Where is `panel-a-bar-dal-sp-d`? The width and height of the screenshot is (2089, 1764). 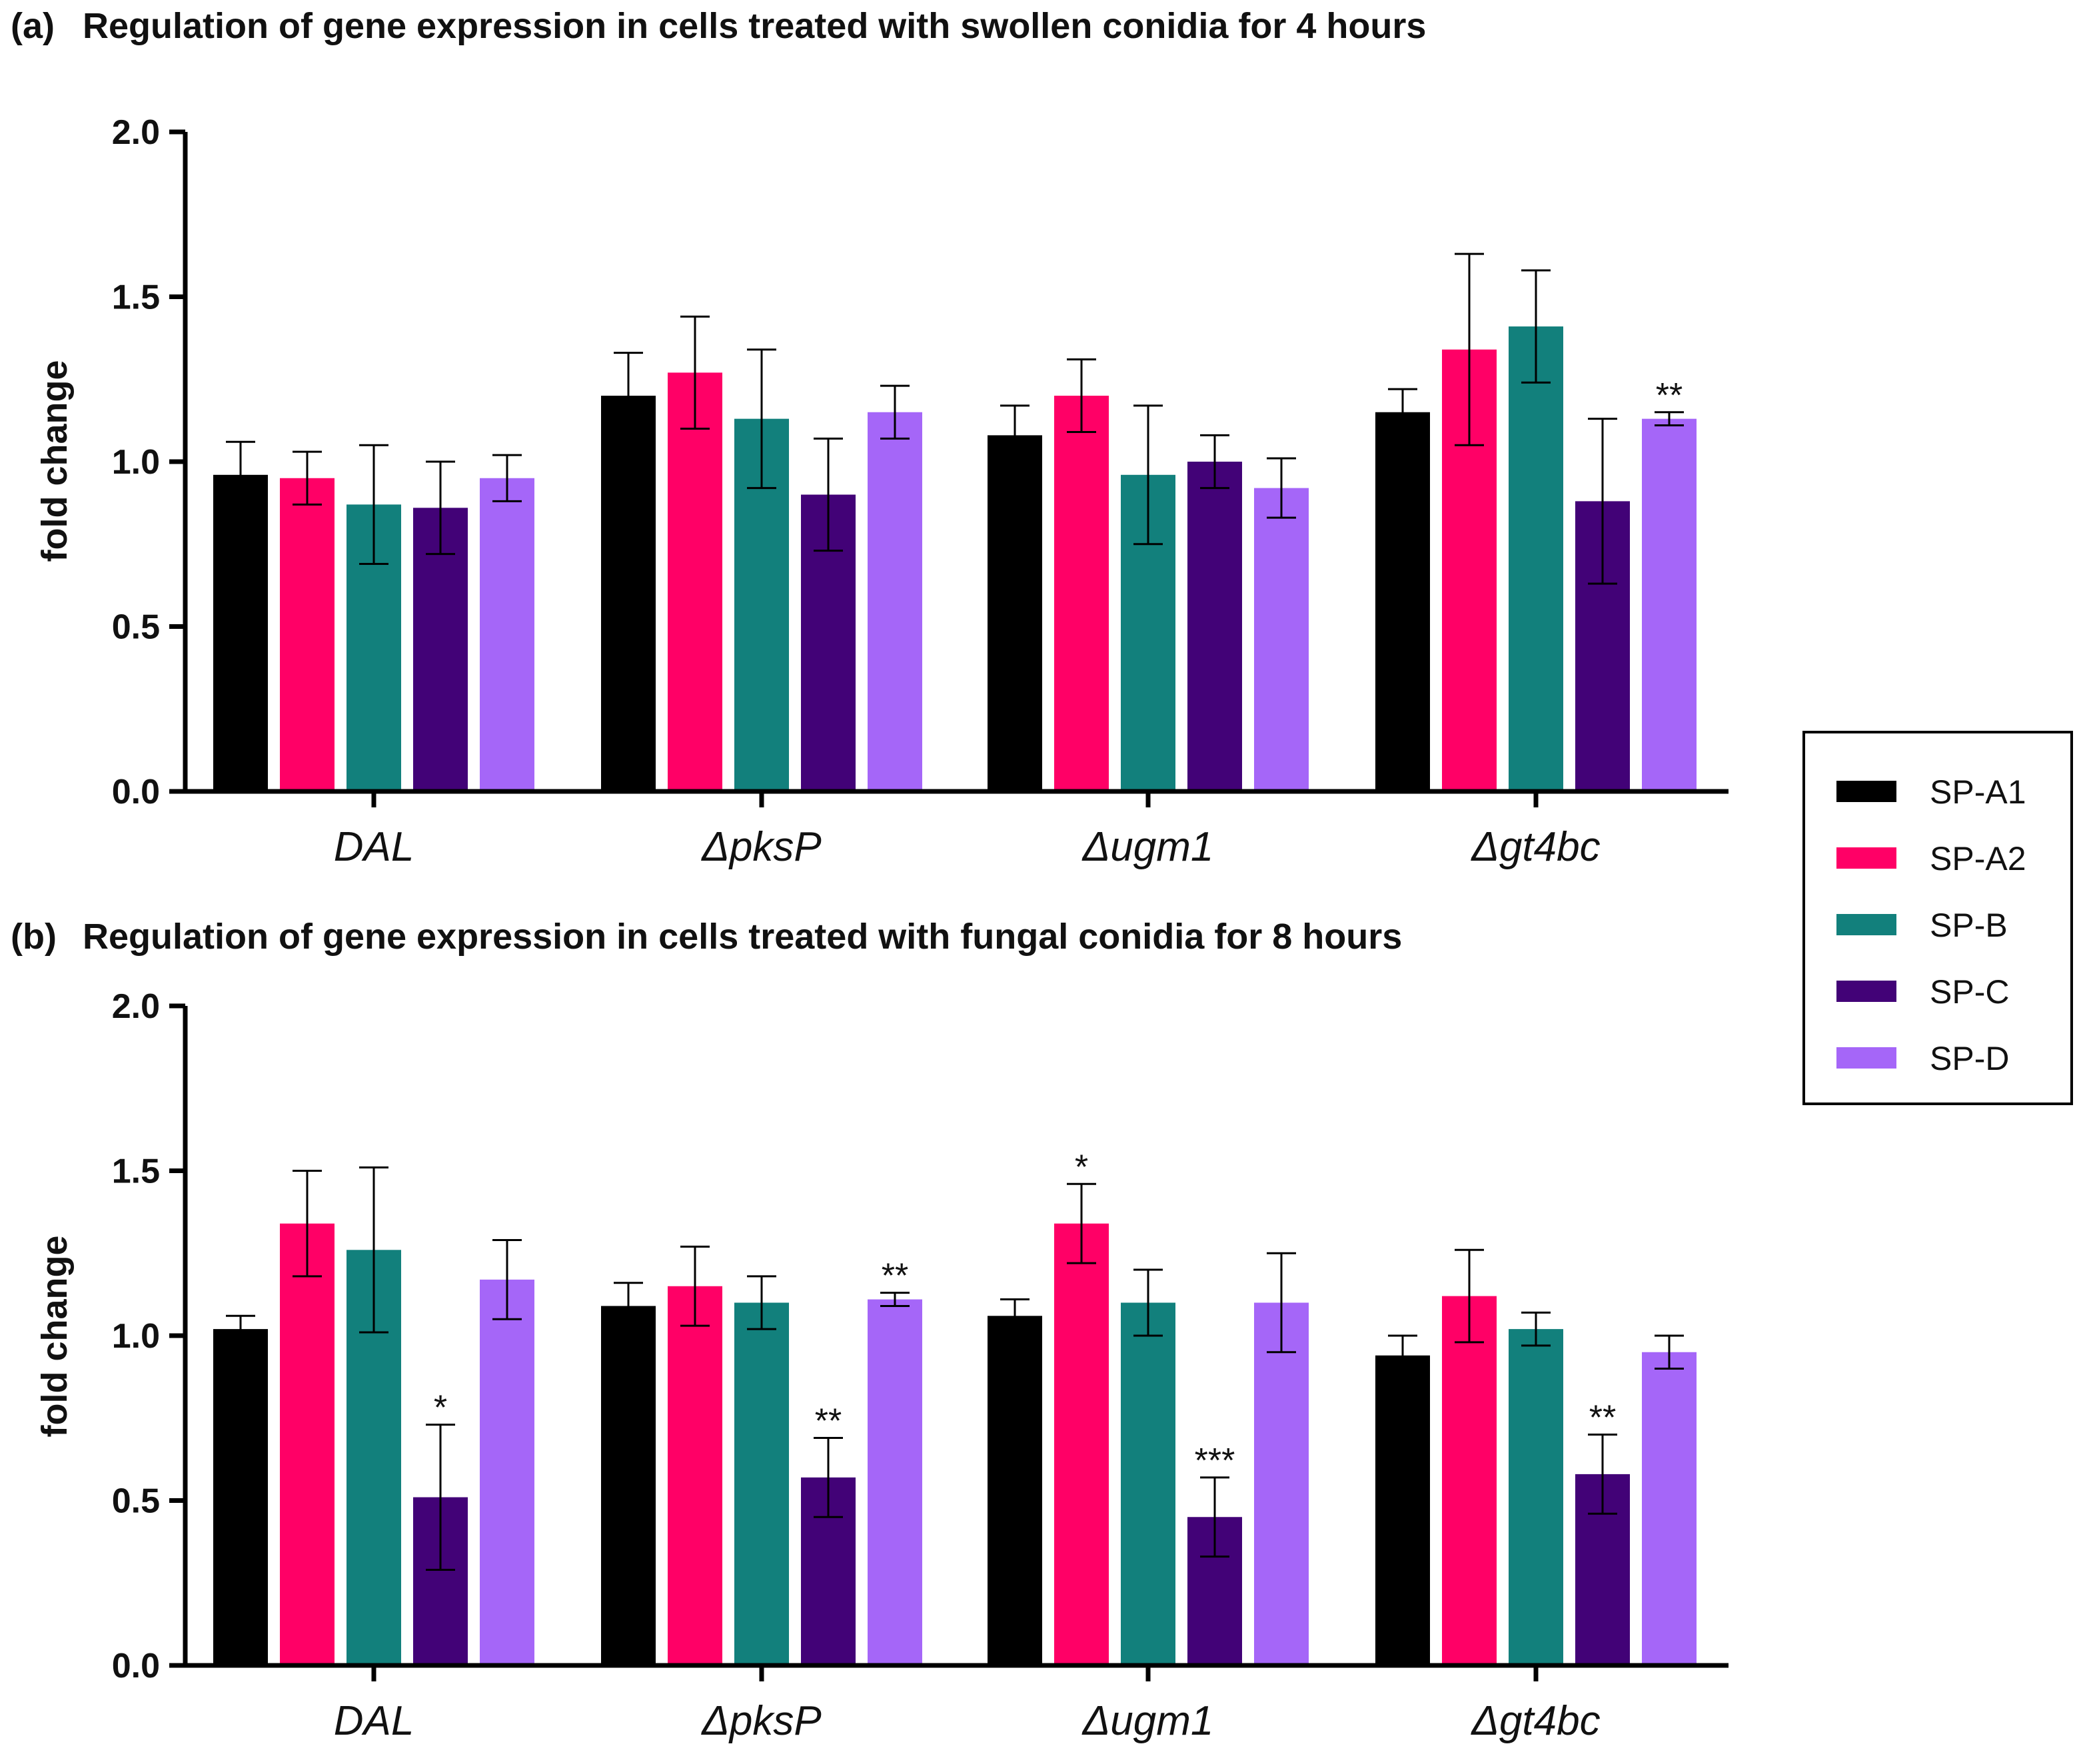
panel-a-bar-dal-sp-d is located at coordinates (507, 634).